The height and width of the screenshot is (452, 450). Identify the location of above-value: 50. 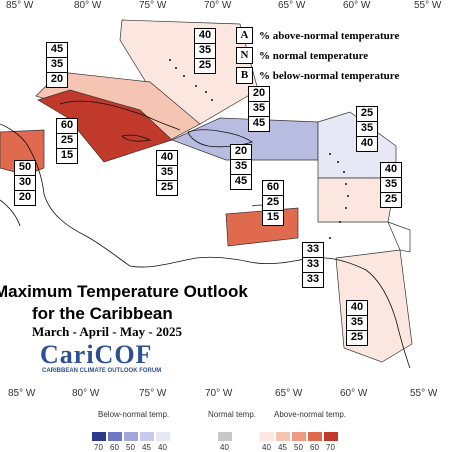
(25, 167).